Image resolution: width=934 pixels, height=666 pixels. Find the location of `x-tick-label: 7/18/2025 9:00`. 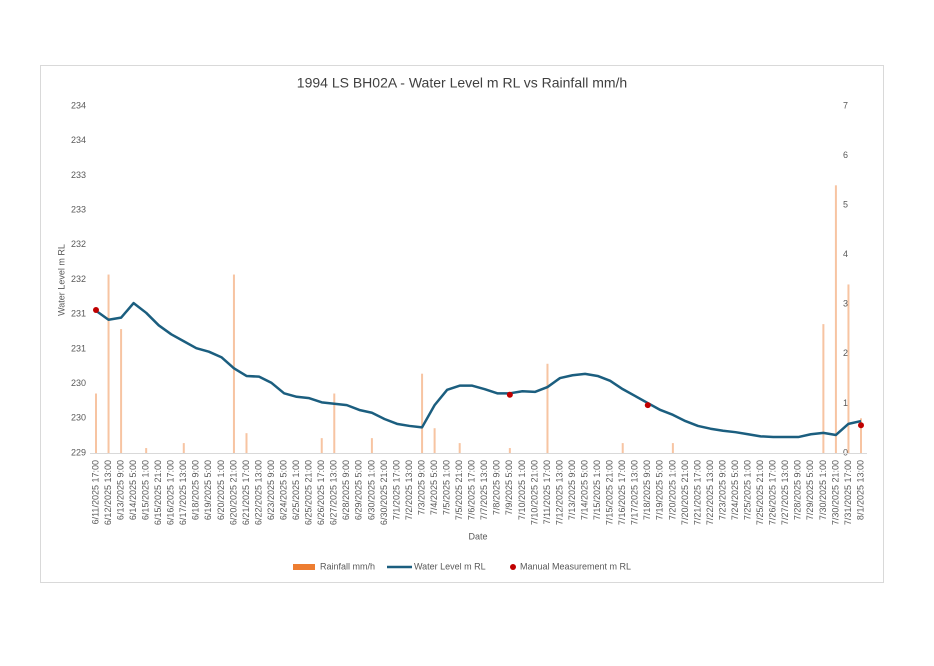

x-tick-label: 7/18/2025 9:00 is located at coordinates (647, 490).